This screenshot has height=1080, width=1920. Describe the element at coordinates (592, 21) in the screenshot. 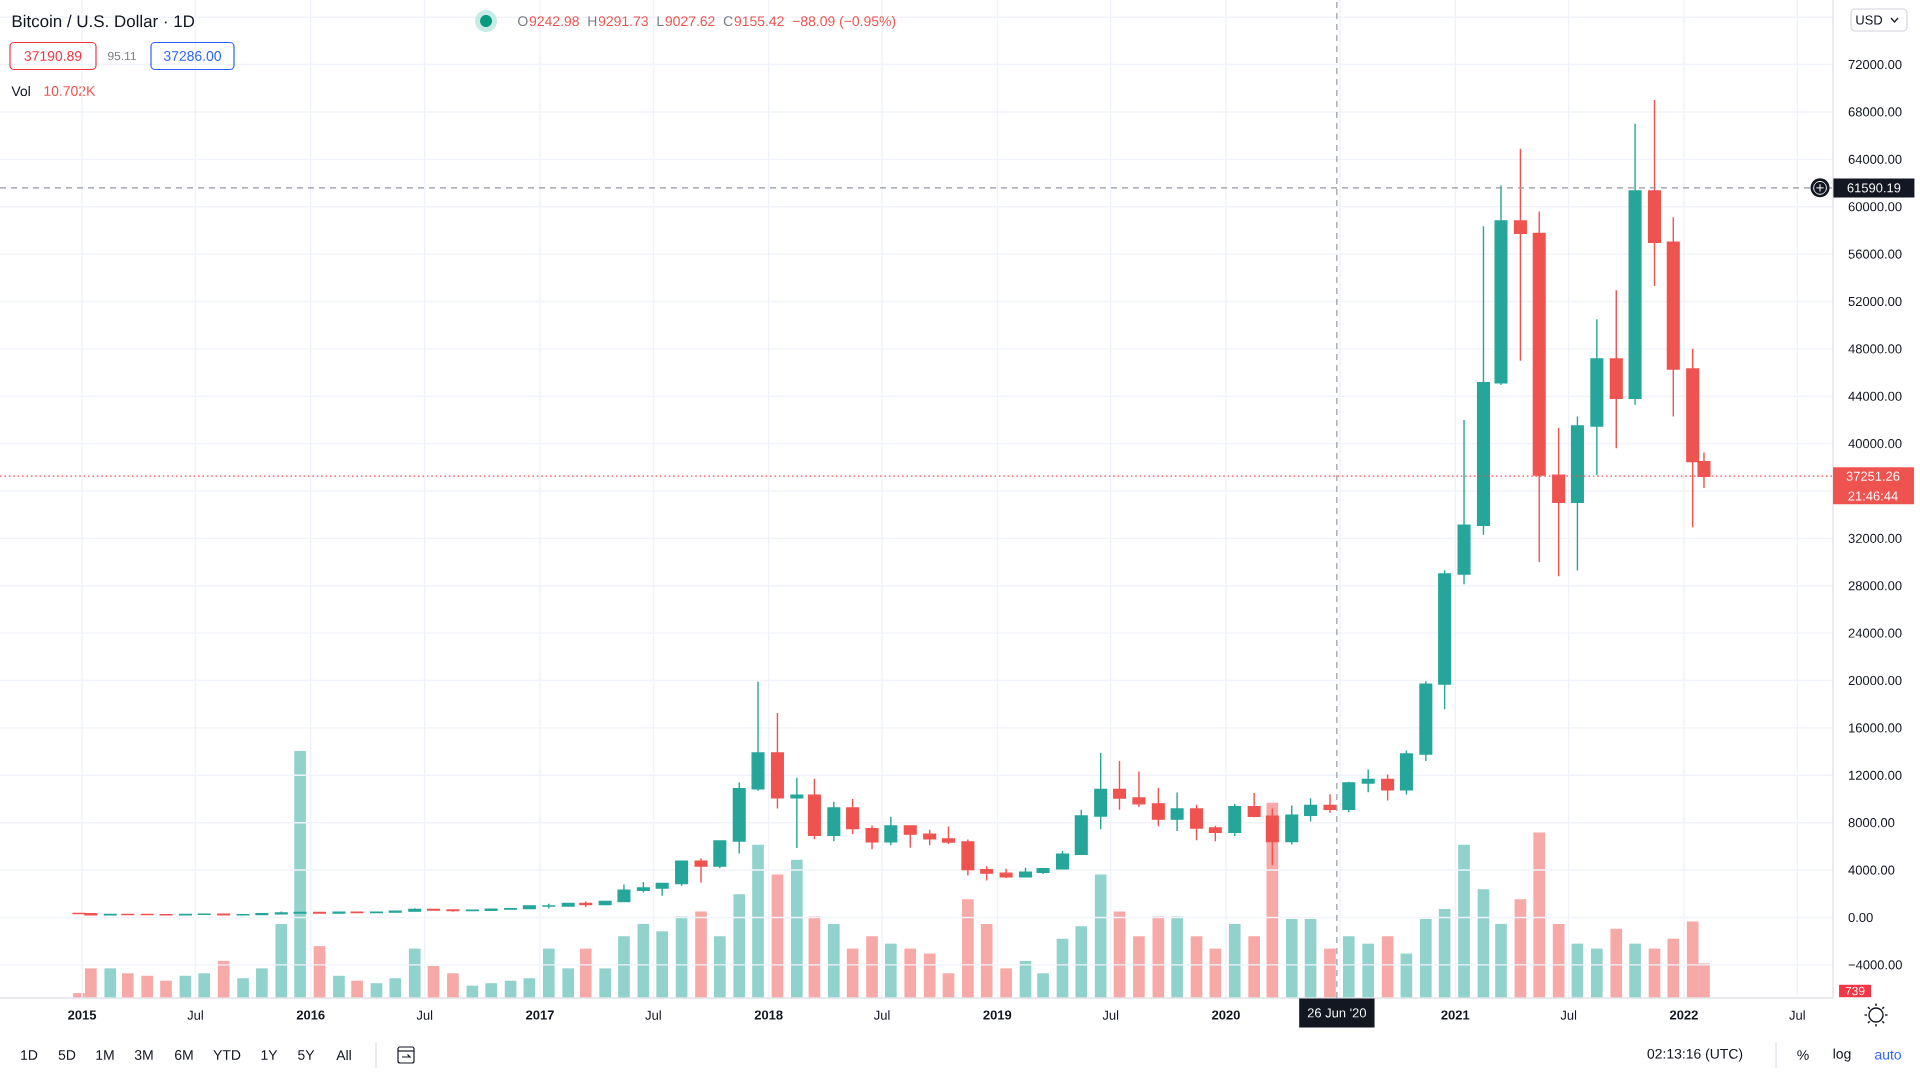

I see `annotation: H` at that location.